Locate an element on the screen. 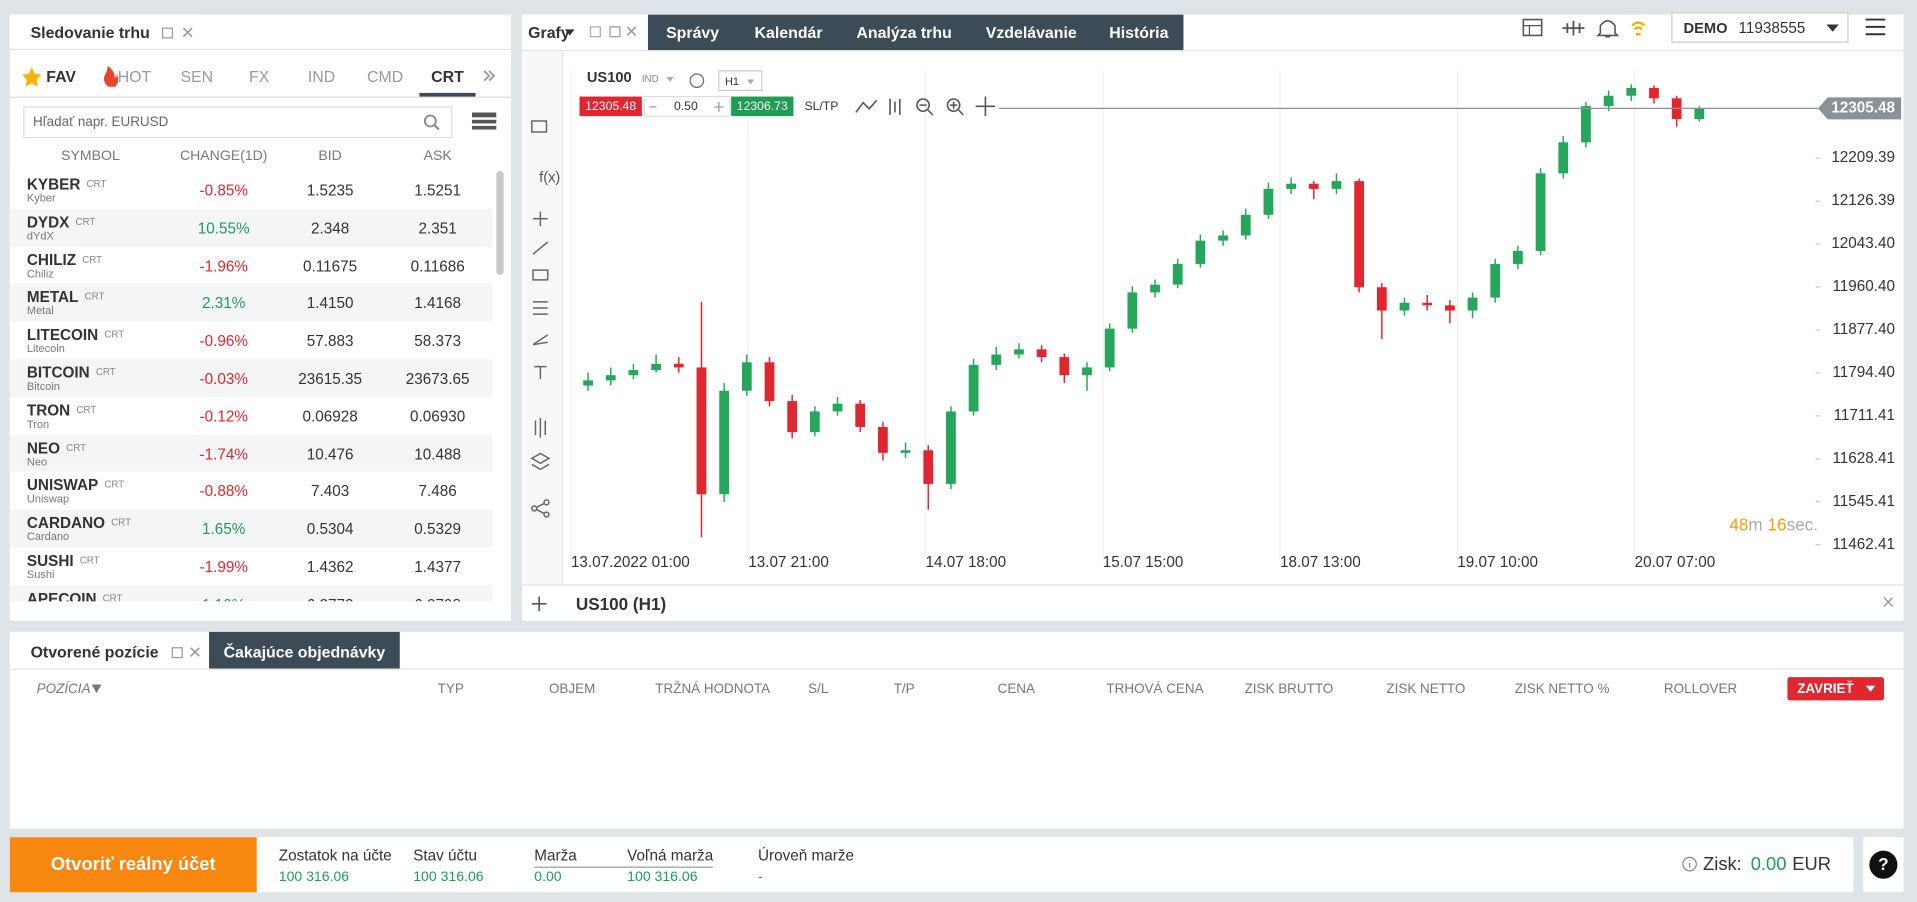 The width and height of the screenshot is (1917, 902). fire-icon is located at coordinates (111, 76).